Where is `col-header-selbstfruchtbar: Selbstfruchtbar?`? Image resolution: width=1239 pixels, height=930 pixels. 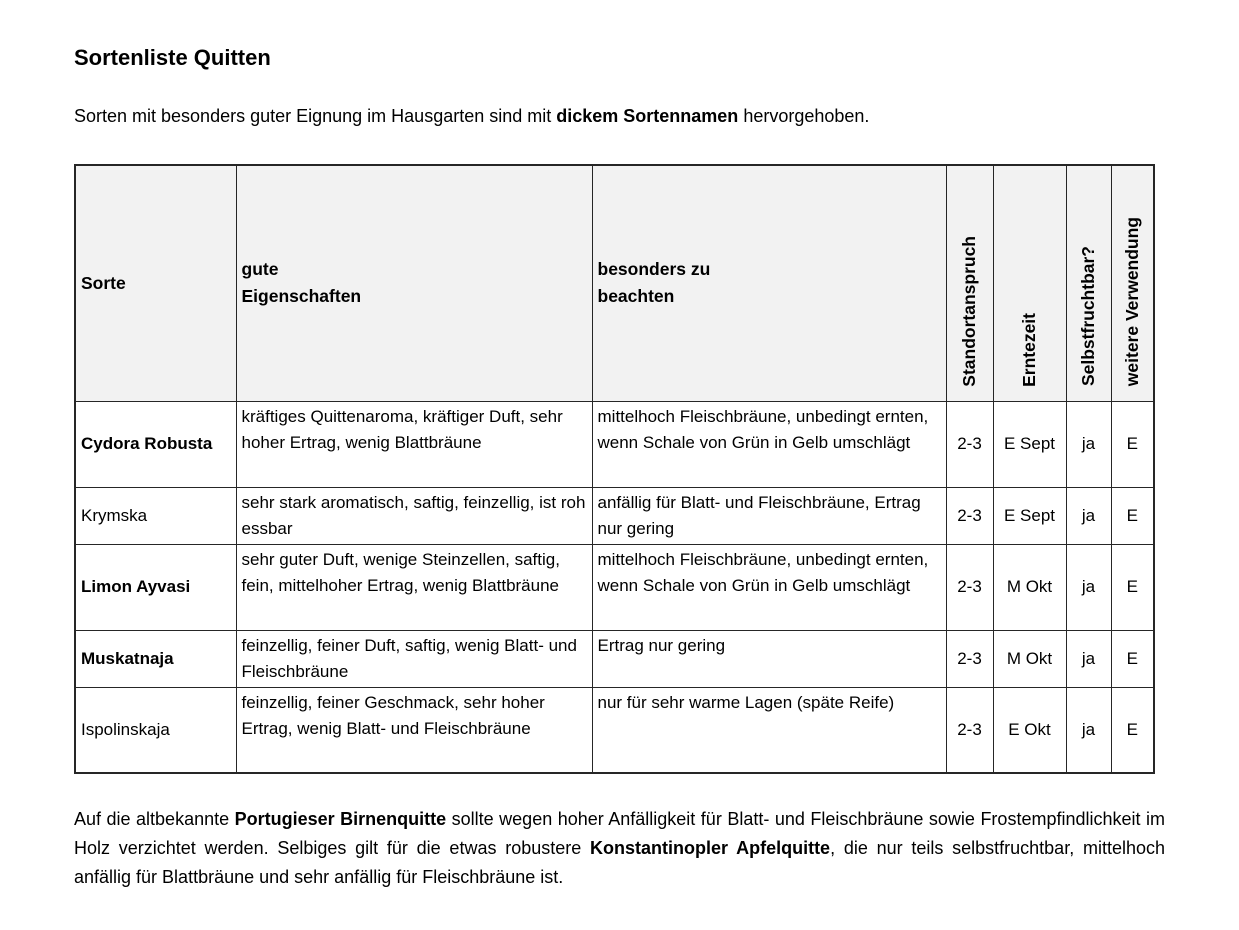
col-header-selbstfruchtbar: Selbstfruchtbar? is located at coordinates (1088, 283).